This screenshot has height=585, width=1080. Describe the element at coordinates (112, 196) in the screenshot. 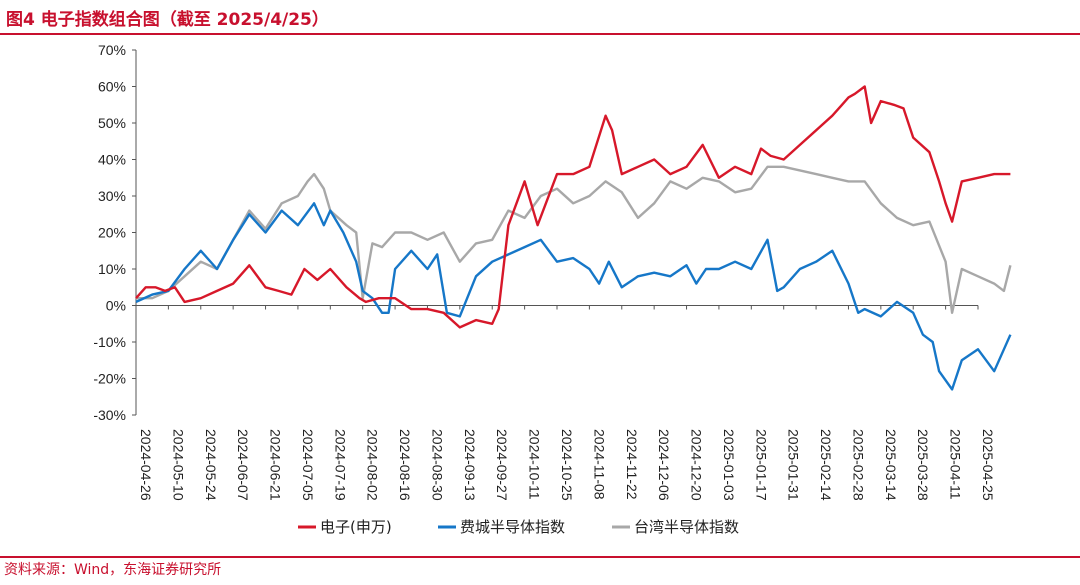

I see `y-tick-label: 30%` at that location.